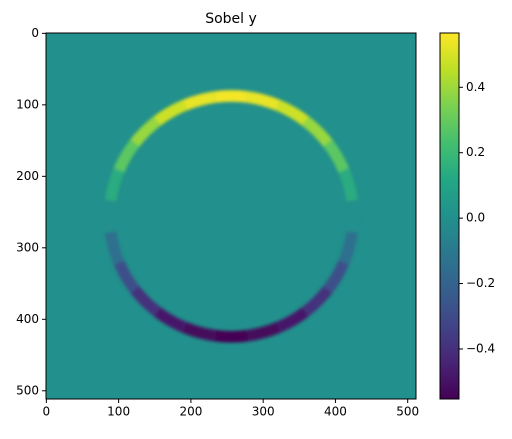 The height and width of the screenshot is (439, 512). What do you see at coordinates (47, 412) in the screenshot?
I see `x-tick-label: 0` at bounding box center [47, 412].